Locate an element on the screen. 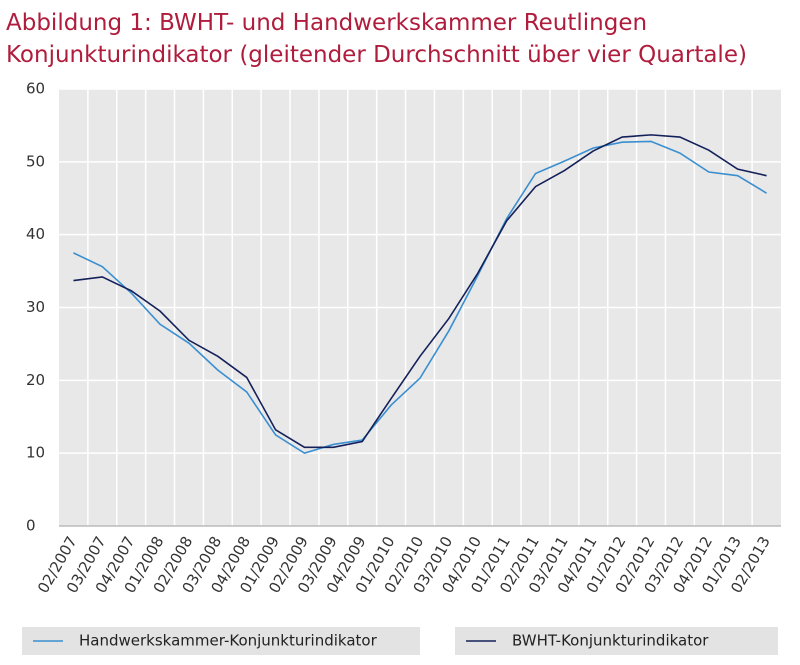 Image resolution: width=800 pixels, height=665 pixels. y-tick-label: 0 is located at coordinates (31, 526).